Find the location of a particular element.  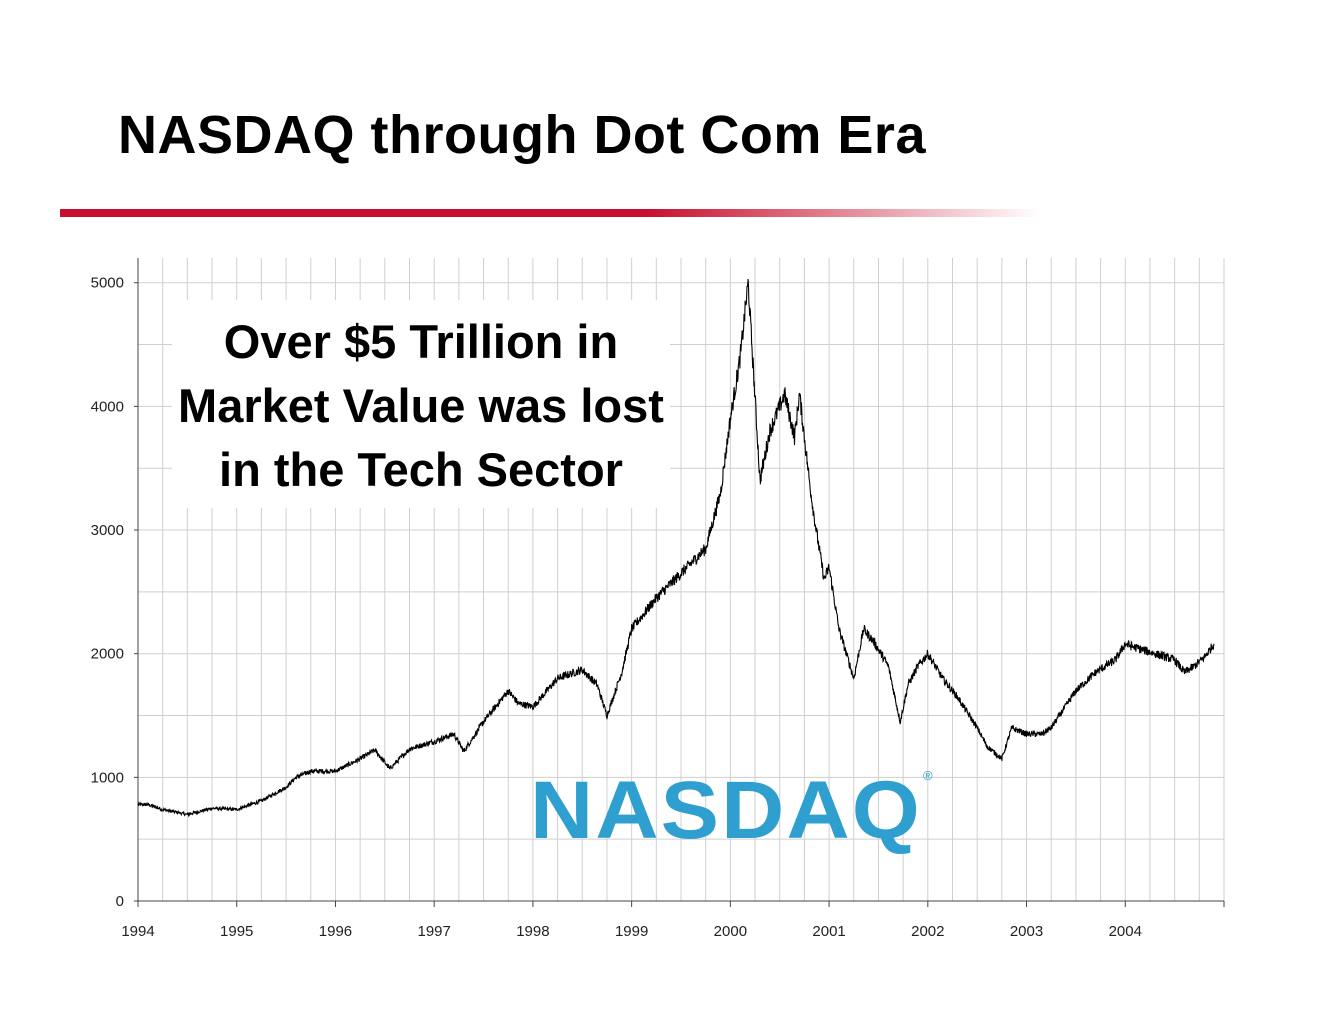

x-tick-label: 1998 is located at coordinates (532, 931).